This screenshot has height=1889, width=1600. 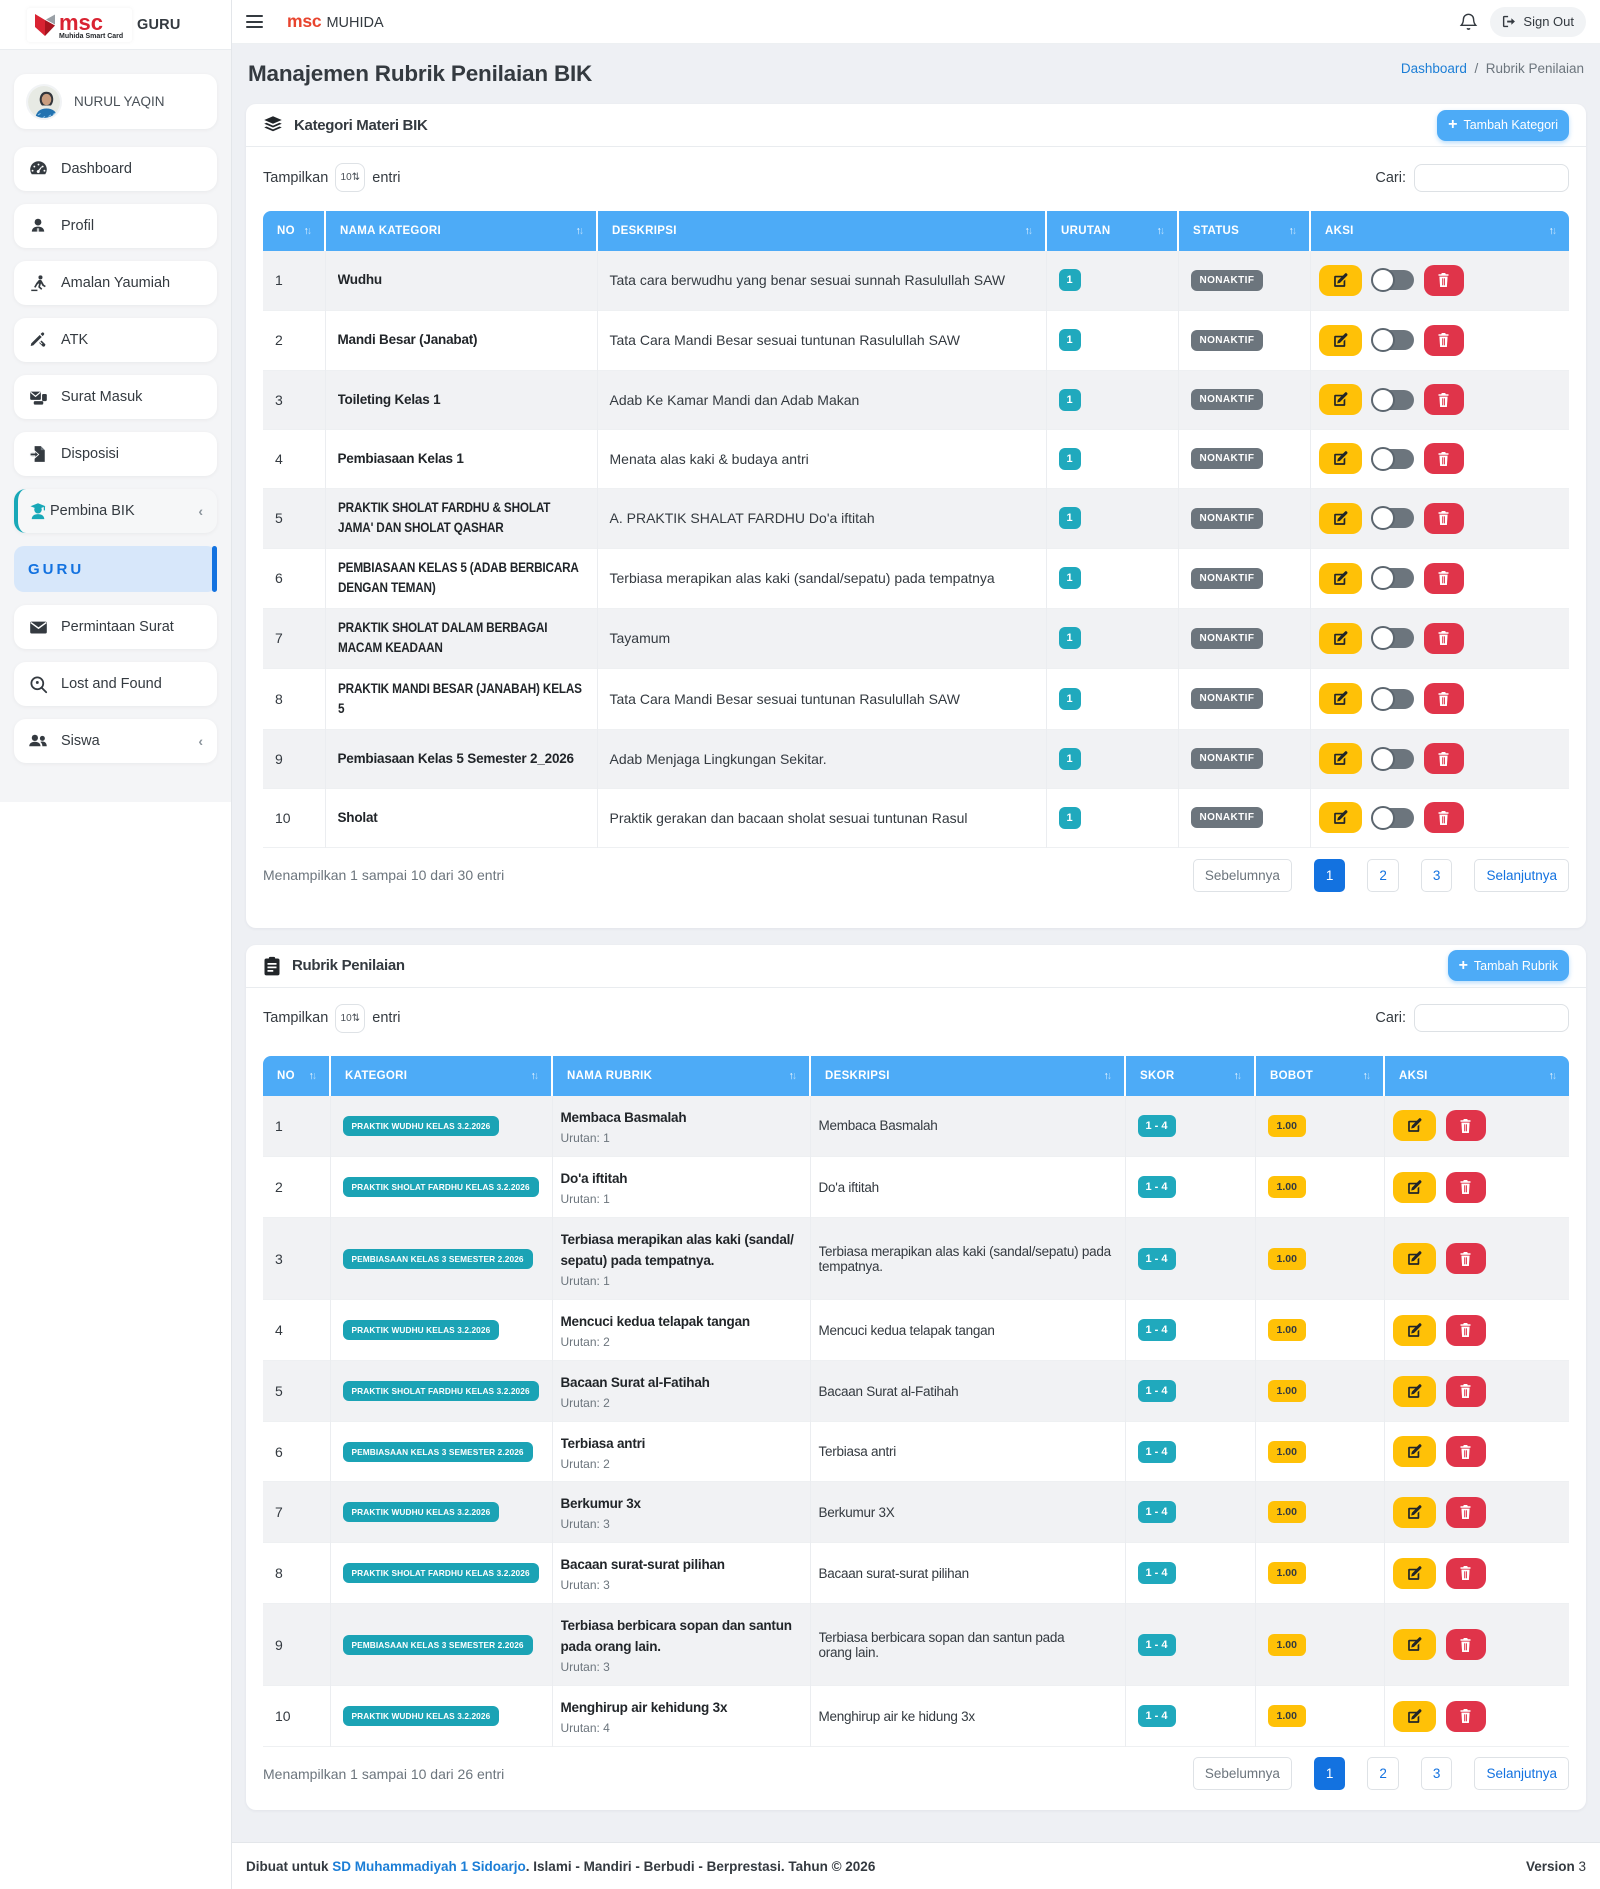 I want to click on svg-text: Muhida Smart Card, so click(x=91, y=36).